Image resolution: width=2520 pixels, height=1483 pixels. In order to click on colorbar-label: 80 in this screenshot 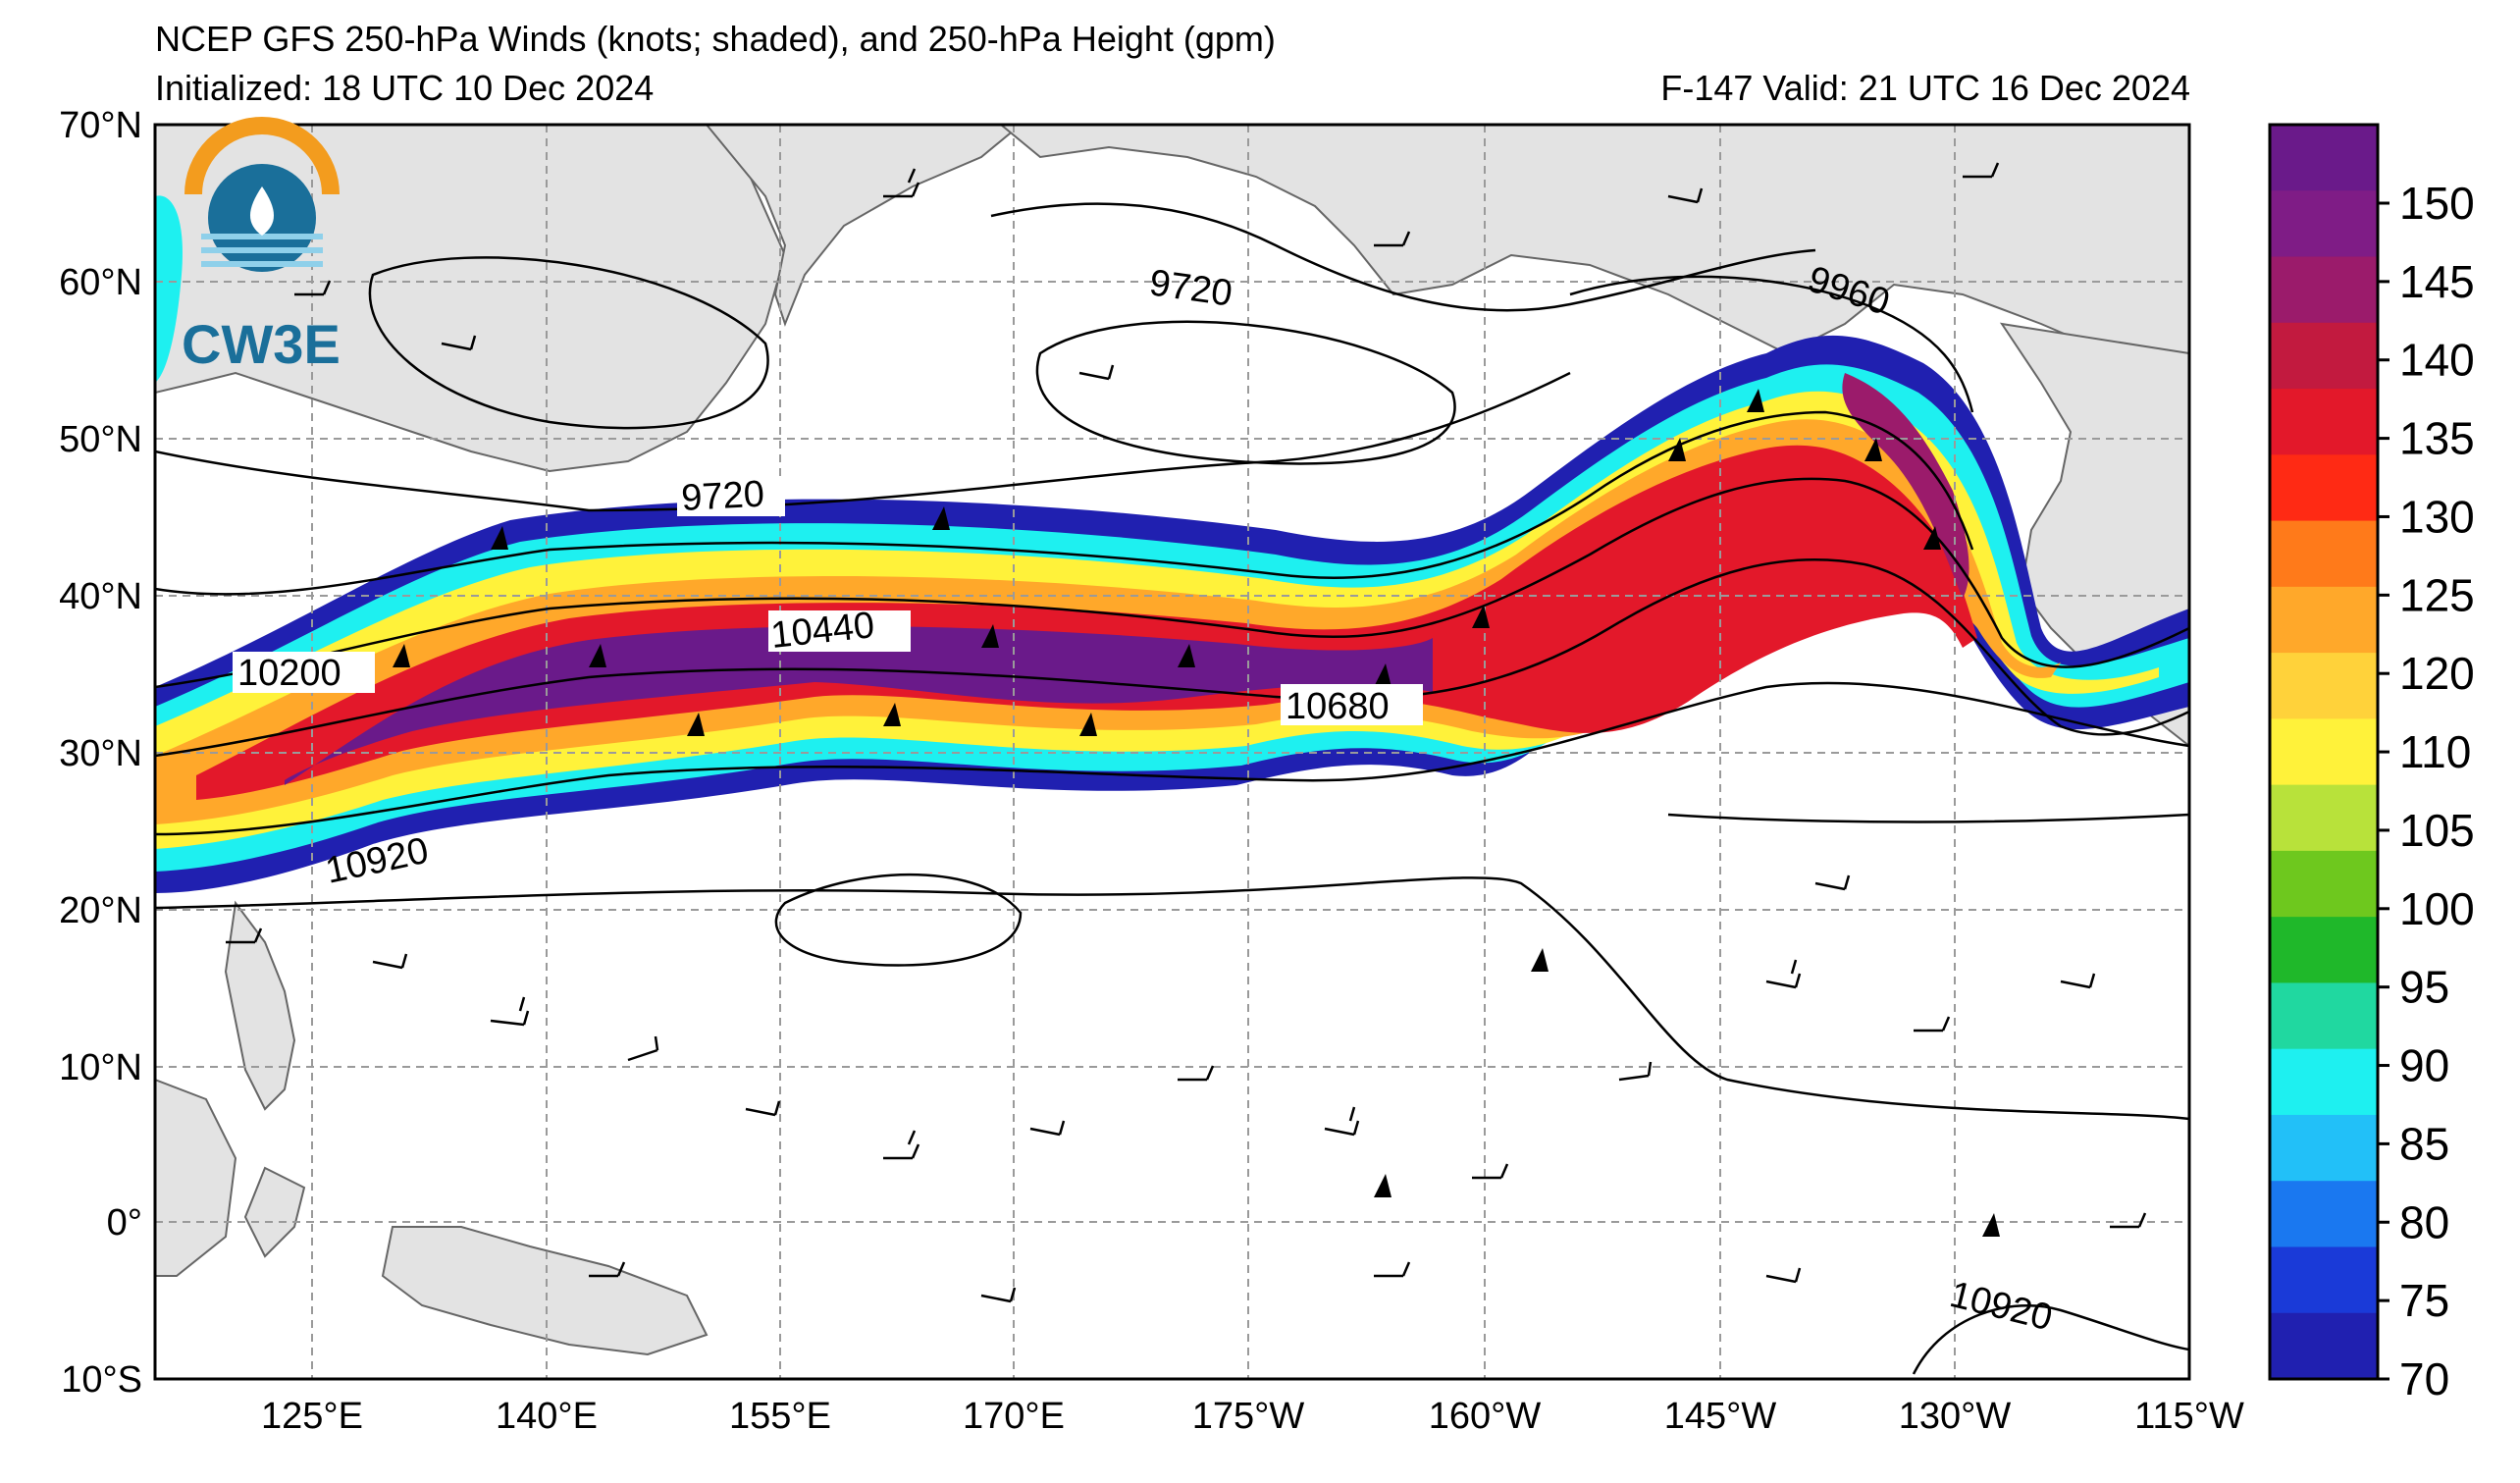, I will do `click(2424, 1221)`.